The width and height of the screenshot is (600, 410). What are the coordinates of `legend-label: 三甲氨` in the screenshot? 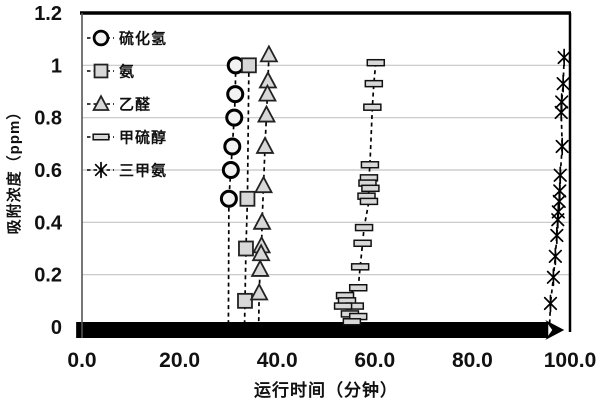 It's located at (143, 171).